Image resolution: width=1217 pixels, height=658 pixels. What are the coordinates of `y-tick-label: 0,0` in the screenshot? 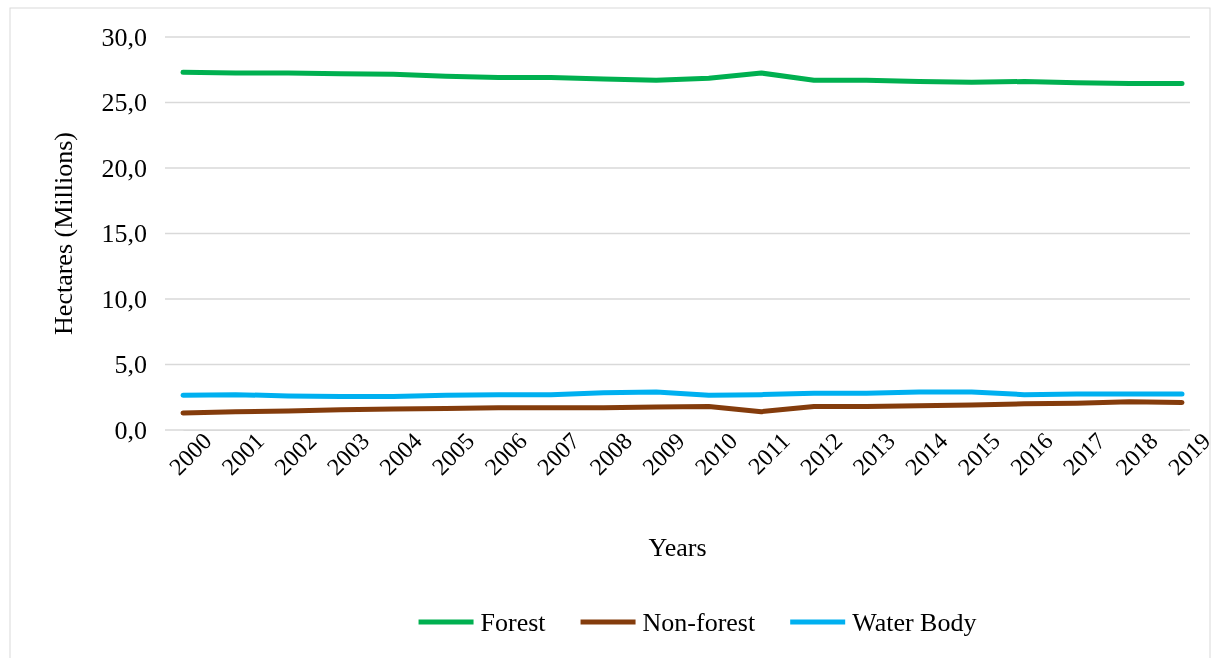 It's located at (130, 430).